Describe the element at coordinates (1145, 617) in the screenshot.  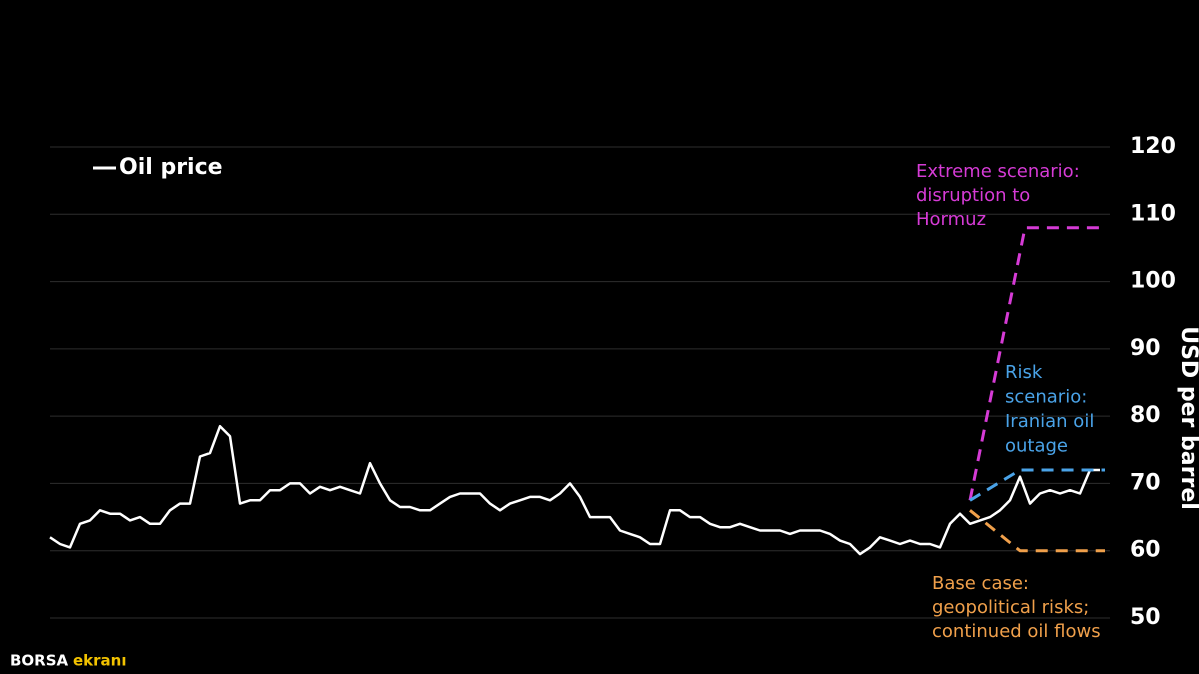
I see `y-tick-label: 50` at that location.